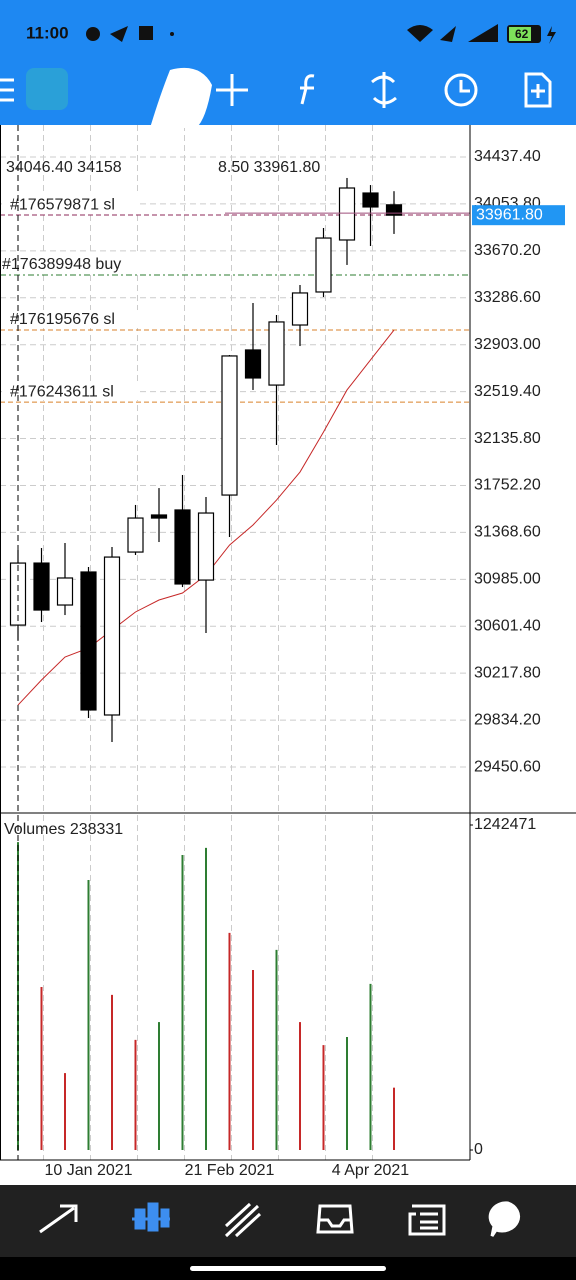 The image size is (576, 1280). What do you see at coordinates (507, 438) in the screenshot?
I see `y-tick-label: 32135.80` at bounding box center [507, 438].